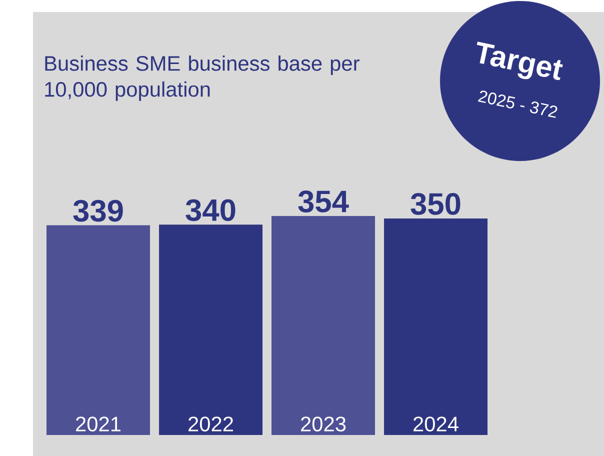 The width and height of the screenshot is (604, 456). What do you see at coordinates (211, 210) in the screenshot?
I see `data-label: 340` at bounding box center [211, 210].